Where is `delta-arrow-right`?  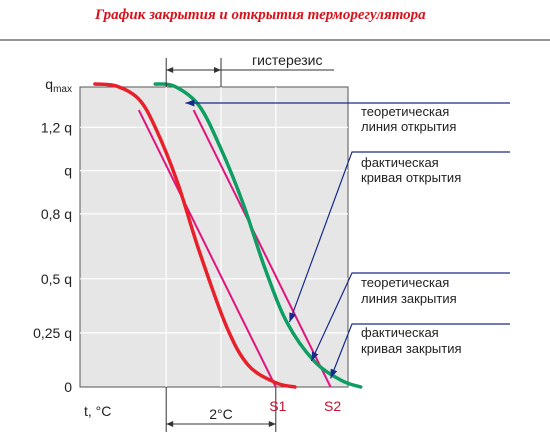
delta-arrow-right is located at coordinates (272, 424).